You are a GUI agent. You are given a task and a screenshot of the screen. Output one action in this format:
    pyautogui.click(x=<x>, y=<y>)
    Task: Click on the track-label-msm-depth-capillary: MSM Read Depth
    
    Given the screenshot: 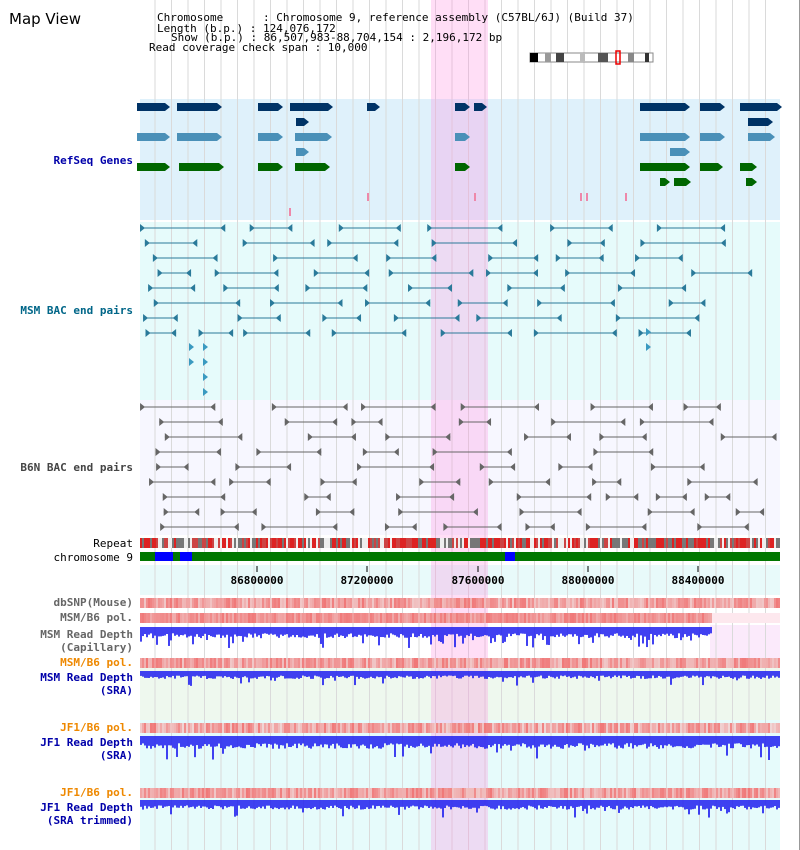 What is the action you would take?
    pyautogui.click(x=86, y=634)
    